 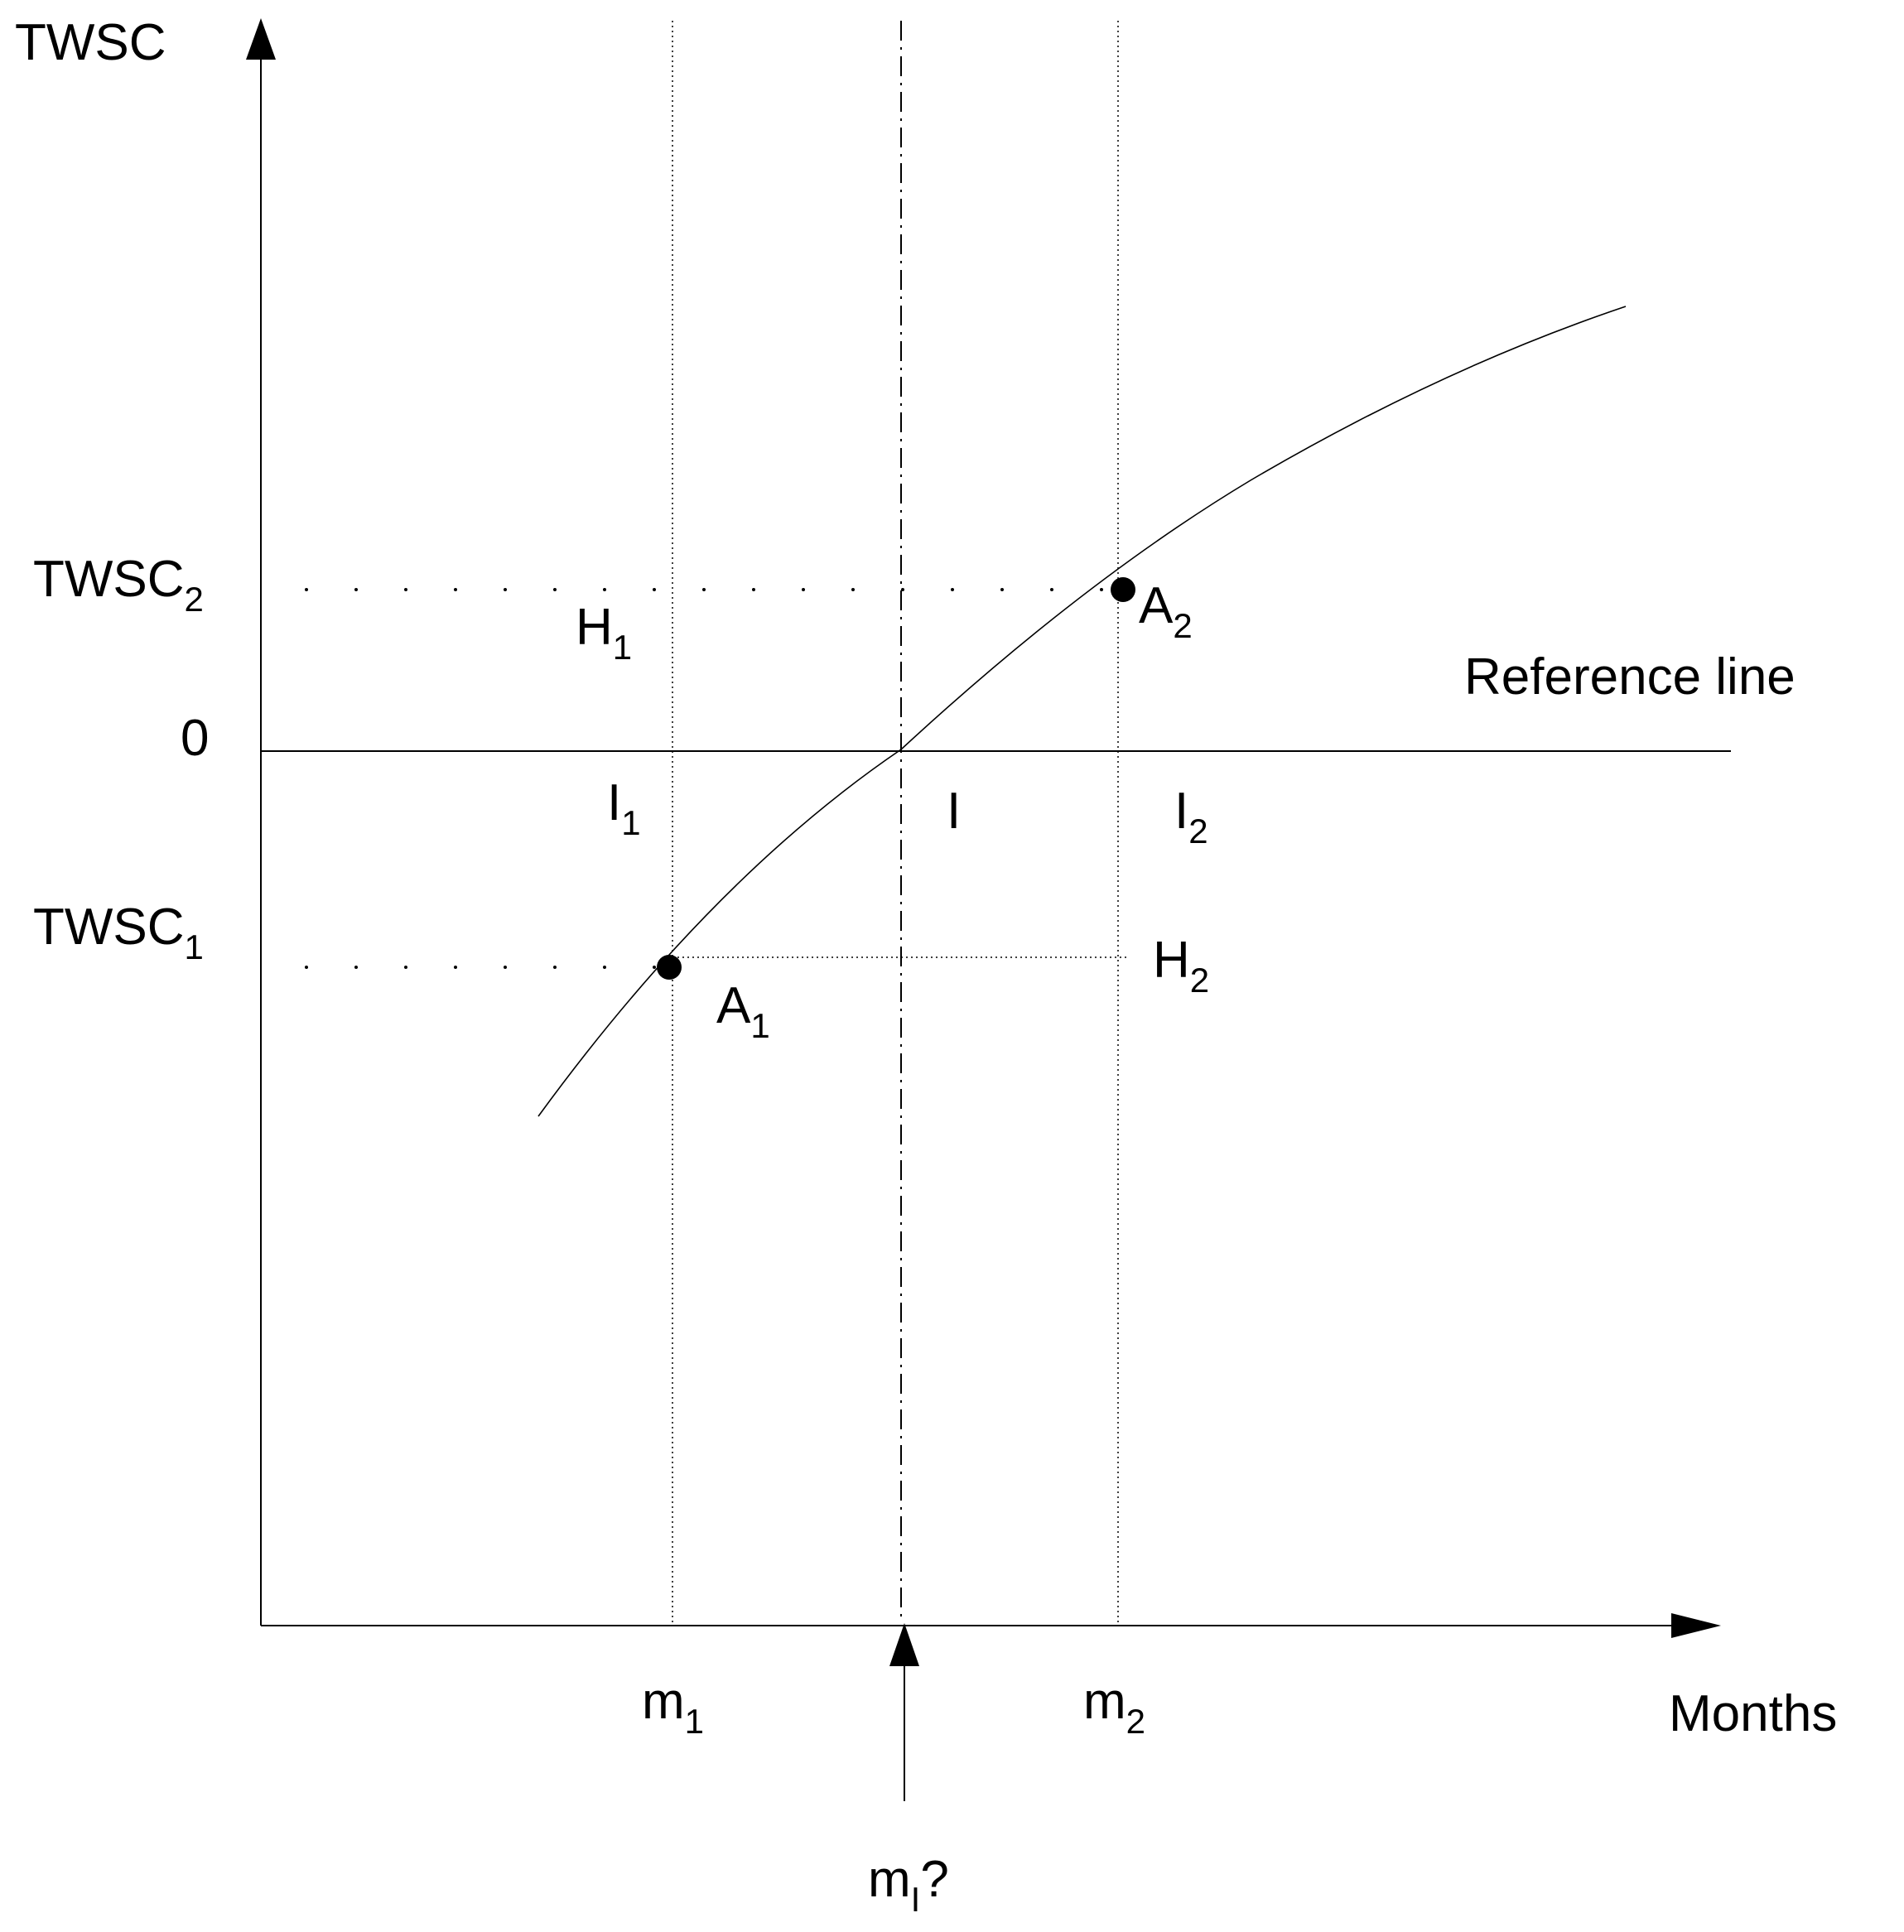 I want to click on x-axis-arrowhead, so click(x=1696, y=1625).